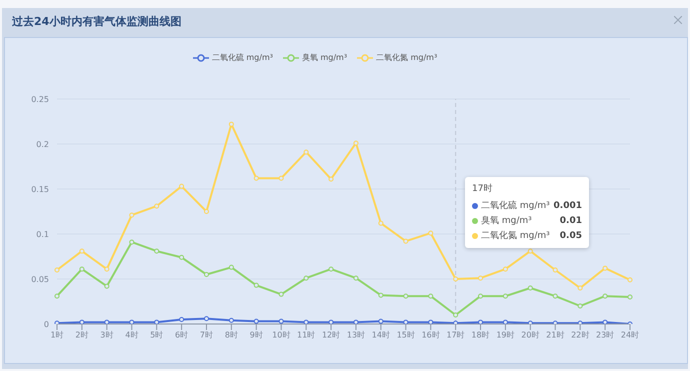  I want to click on x-tick-label: 19时, so click(505, 335).